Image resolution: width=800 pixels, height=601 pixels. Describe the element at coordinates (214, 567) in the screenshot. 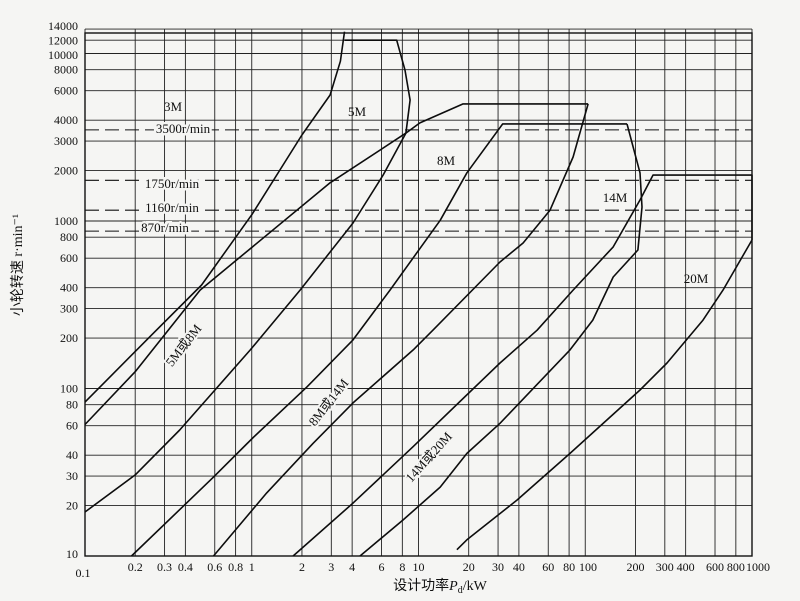

I see `x-tick-label: 0.6` at that location.